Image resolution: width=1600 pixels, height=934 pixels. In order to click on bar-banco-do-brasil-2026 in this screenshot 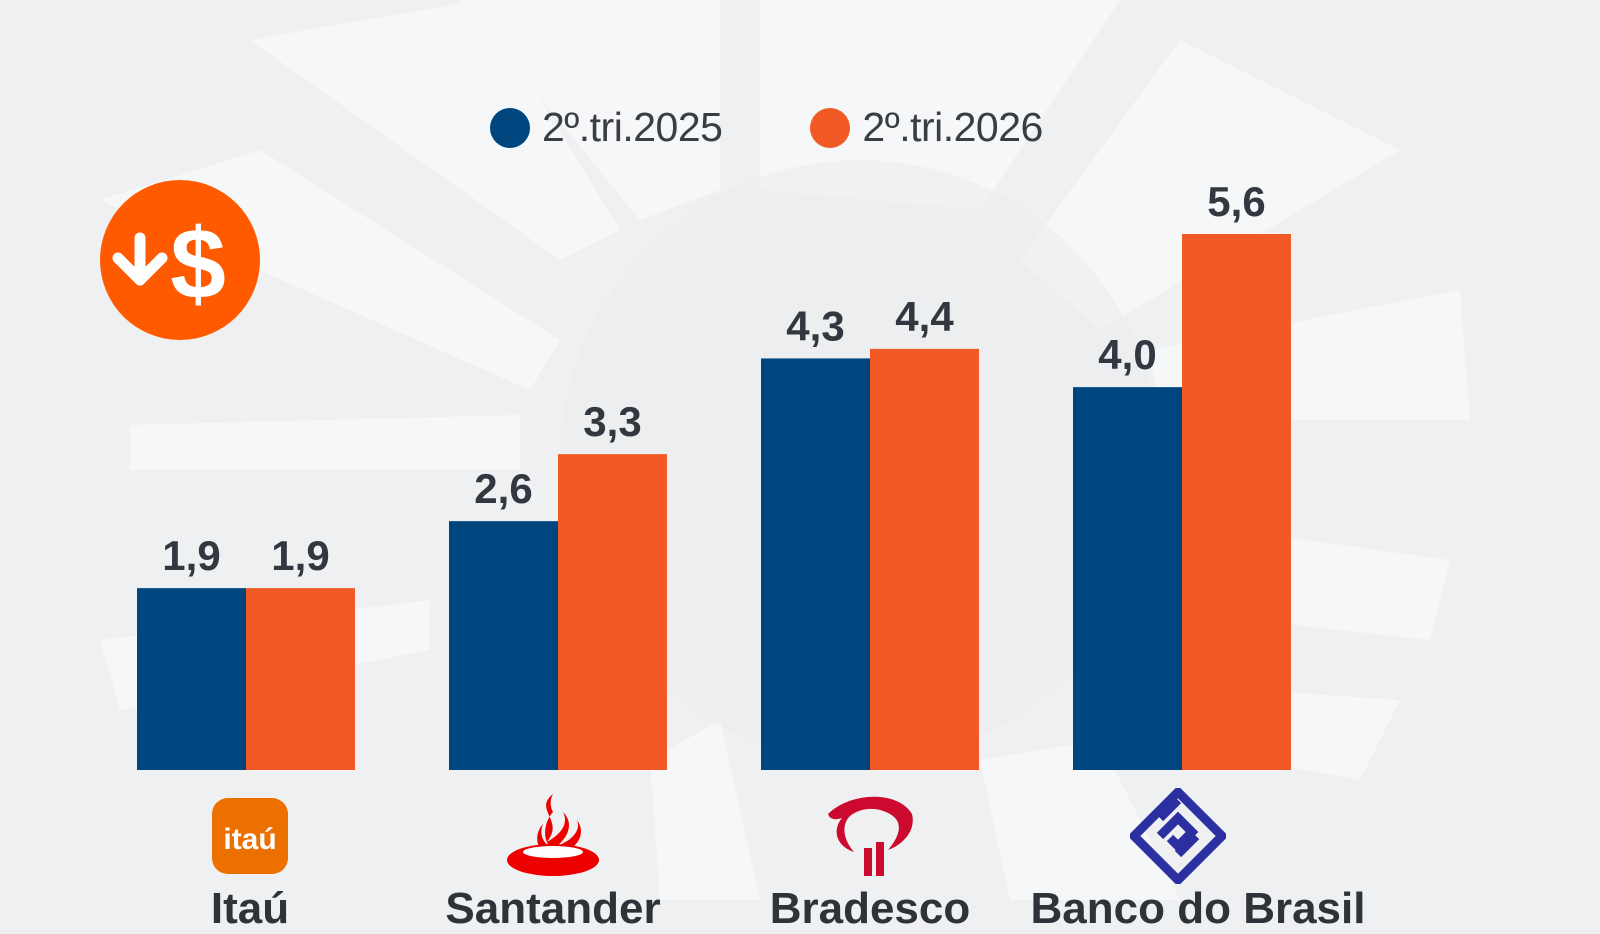, I will do `click(1236, 502)`.